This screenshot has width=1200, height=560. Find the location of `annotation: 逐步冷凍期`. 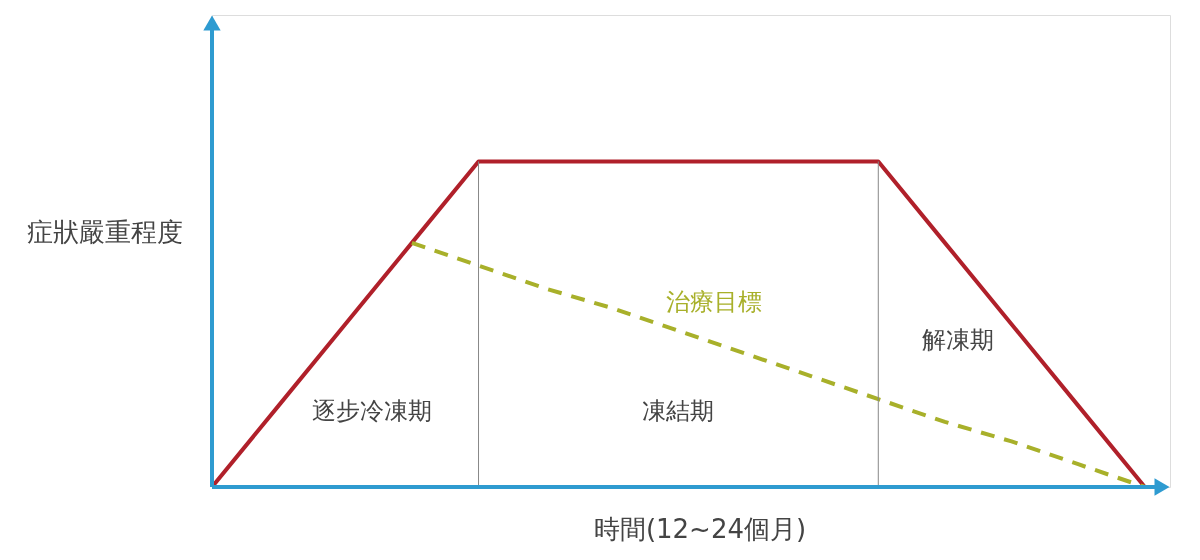

annotation: 逐步冷凍期 is located at coordinates (371, 411).